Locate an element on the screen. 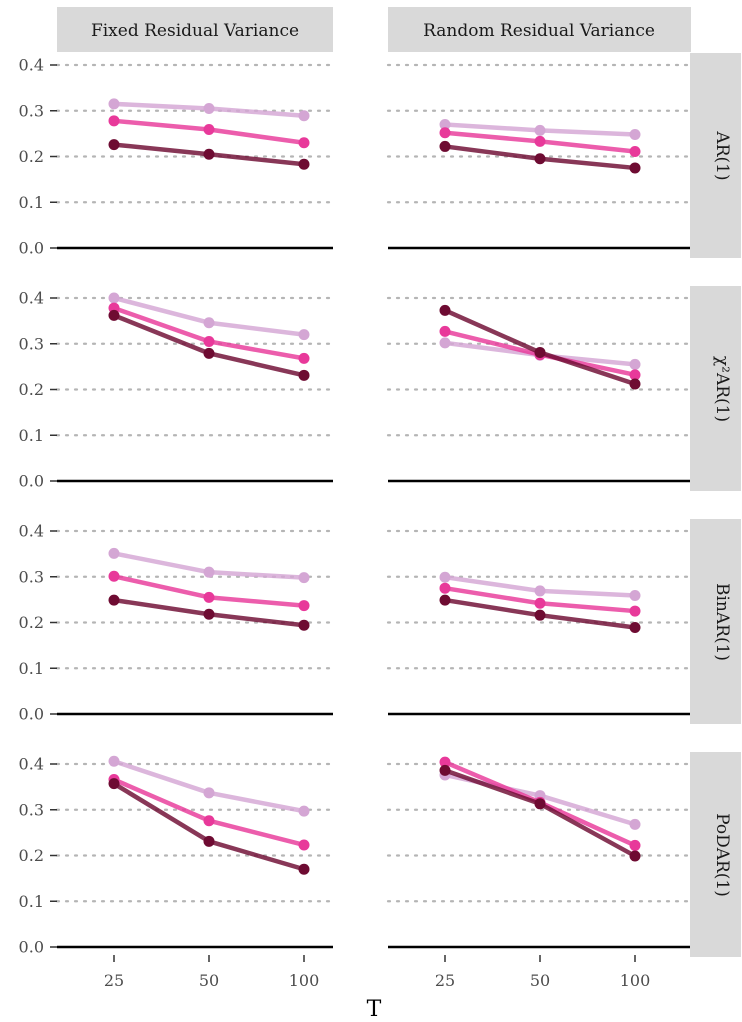 The image size is (742, 1022). row-strip-label-chi2ar1: χ²AR(1) is located at coordinates (722, 389).